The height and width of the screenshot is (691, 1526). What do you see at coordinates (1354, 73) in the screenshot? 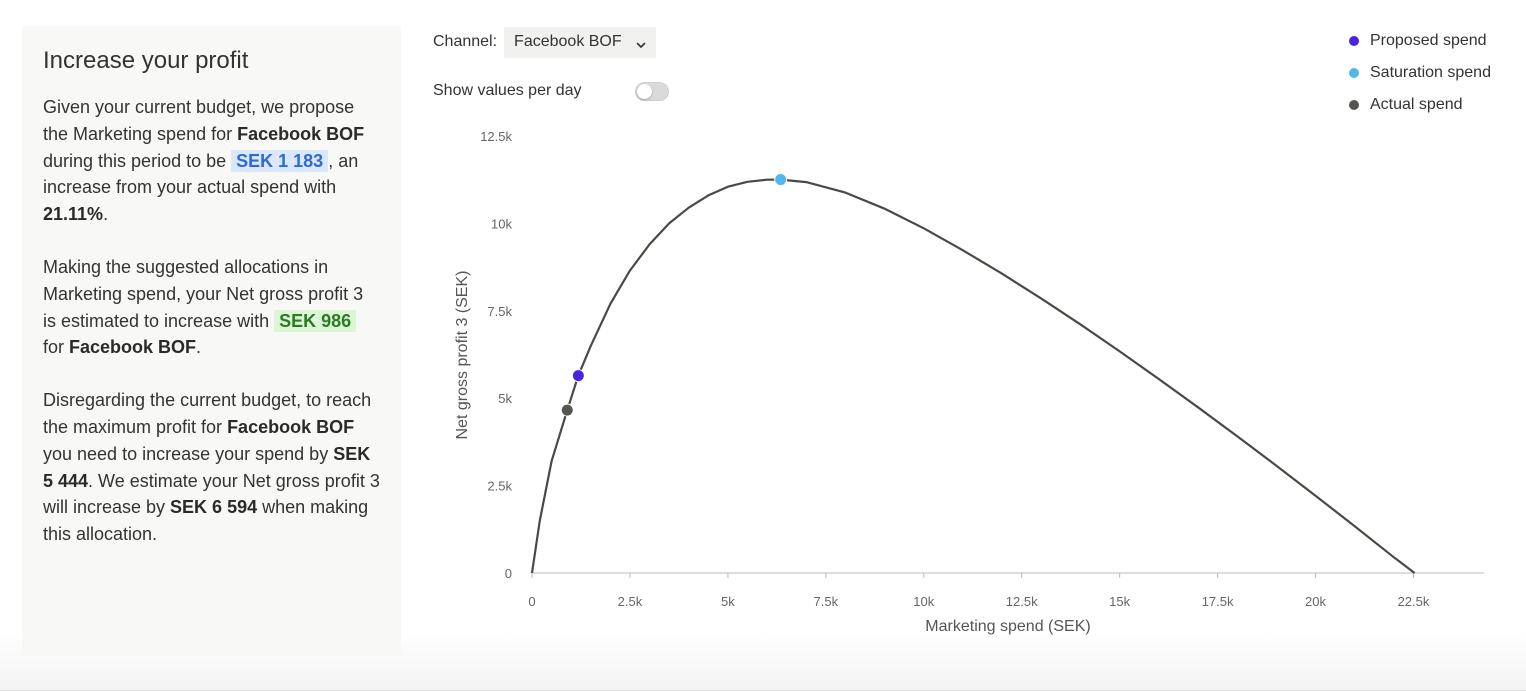
I see `saturation-dot-icon` at bounding box center [1354, 73].